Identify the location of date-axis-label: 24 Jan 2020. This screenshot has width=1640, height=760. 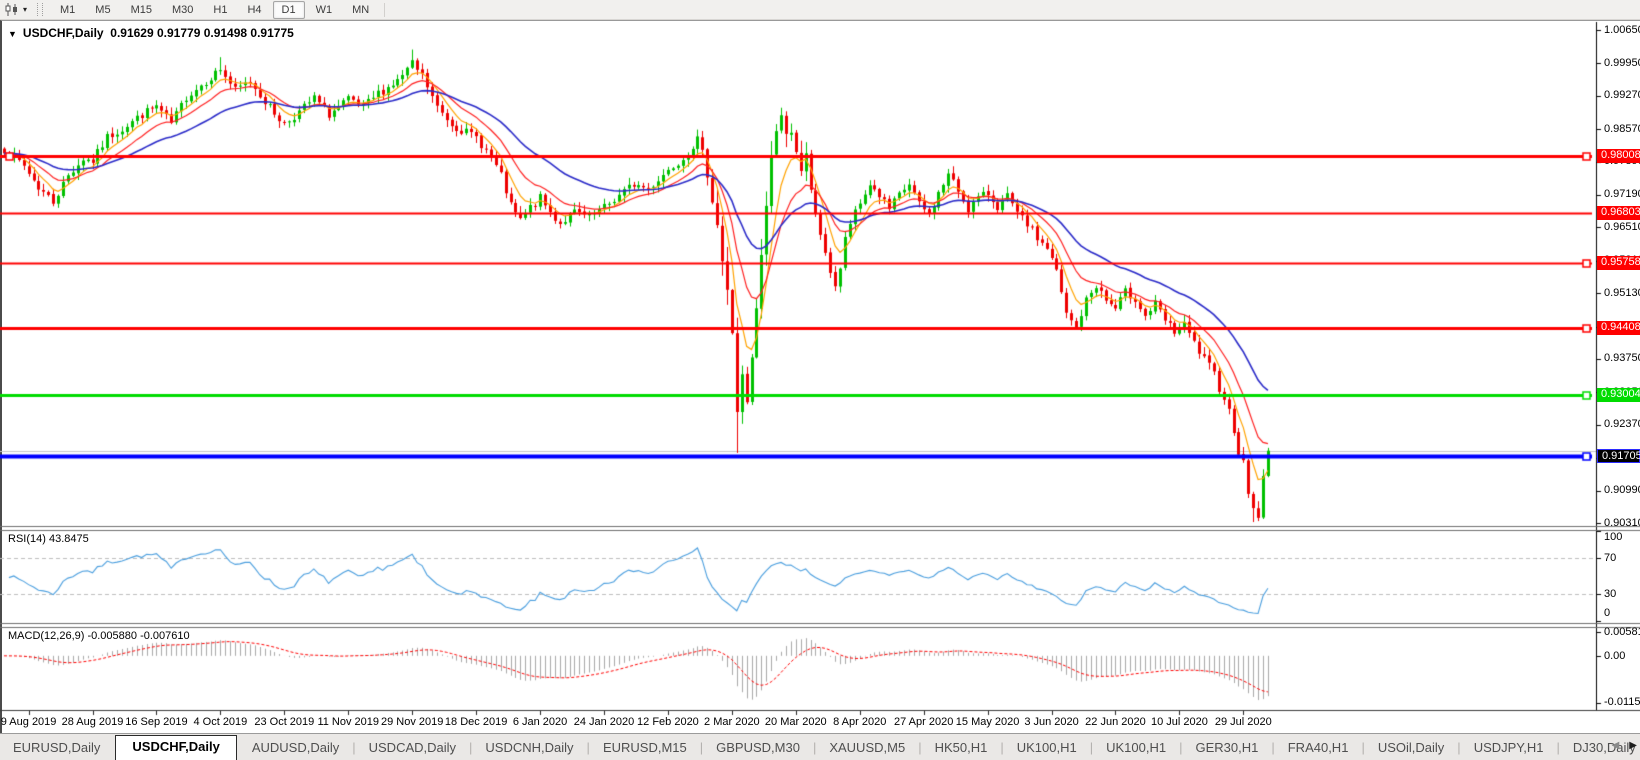
(604, 722).